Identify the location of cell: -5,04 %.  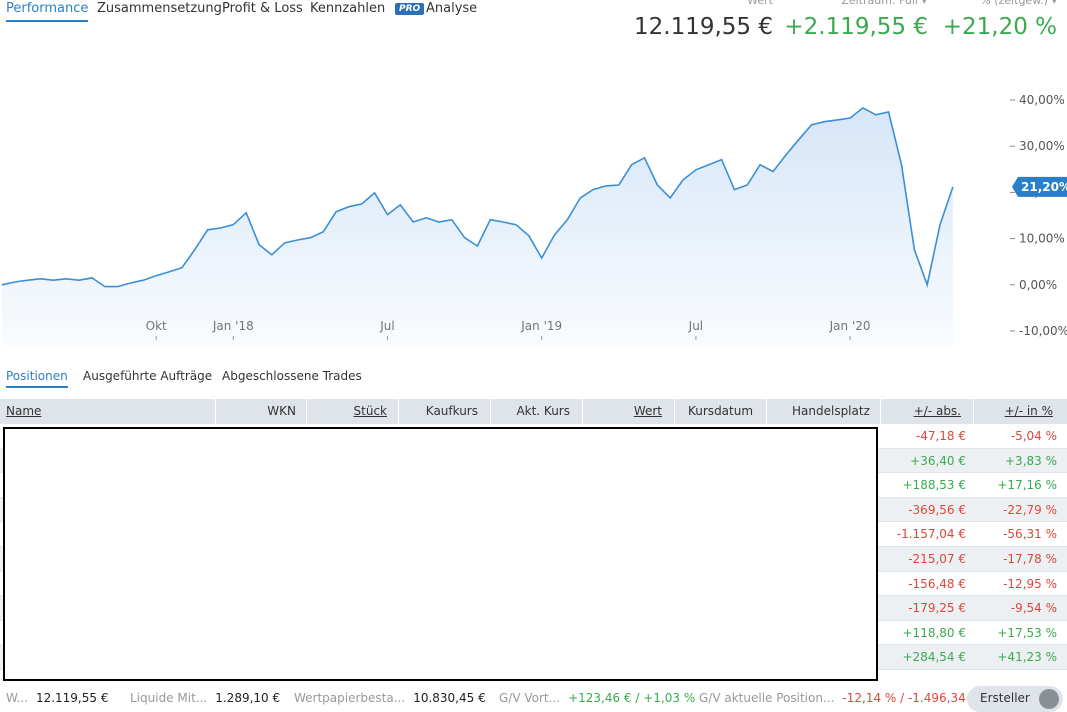
(1033, 436).